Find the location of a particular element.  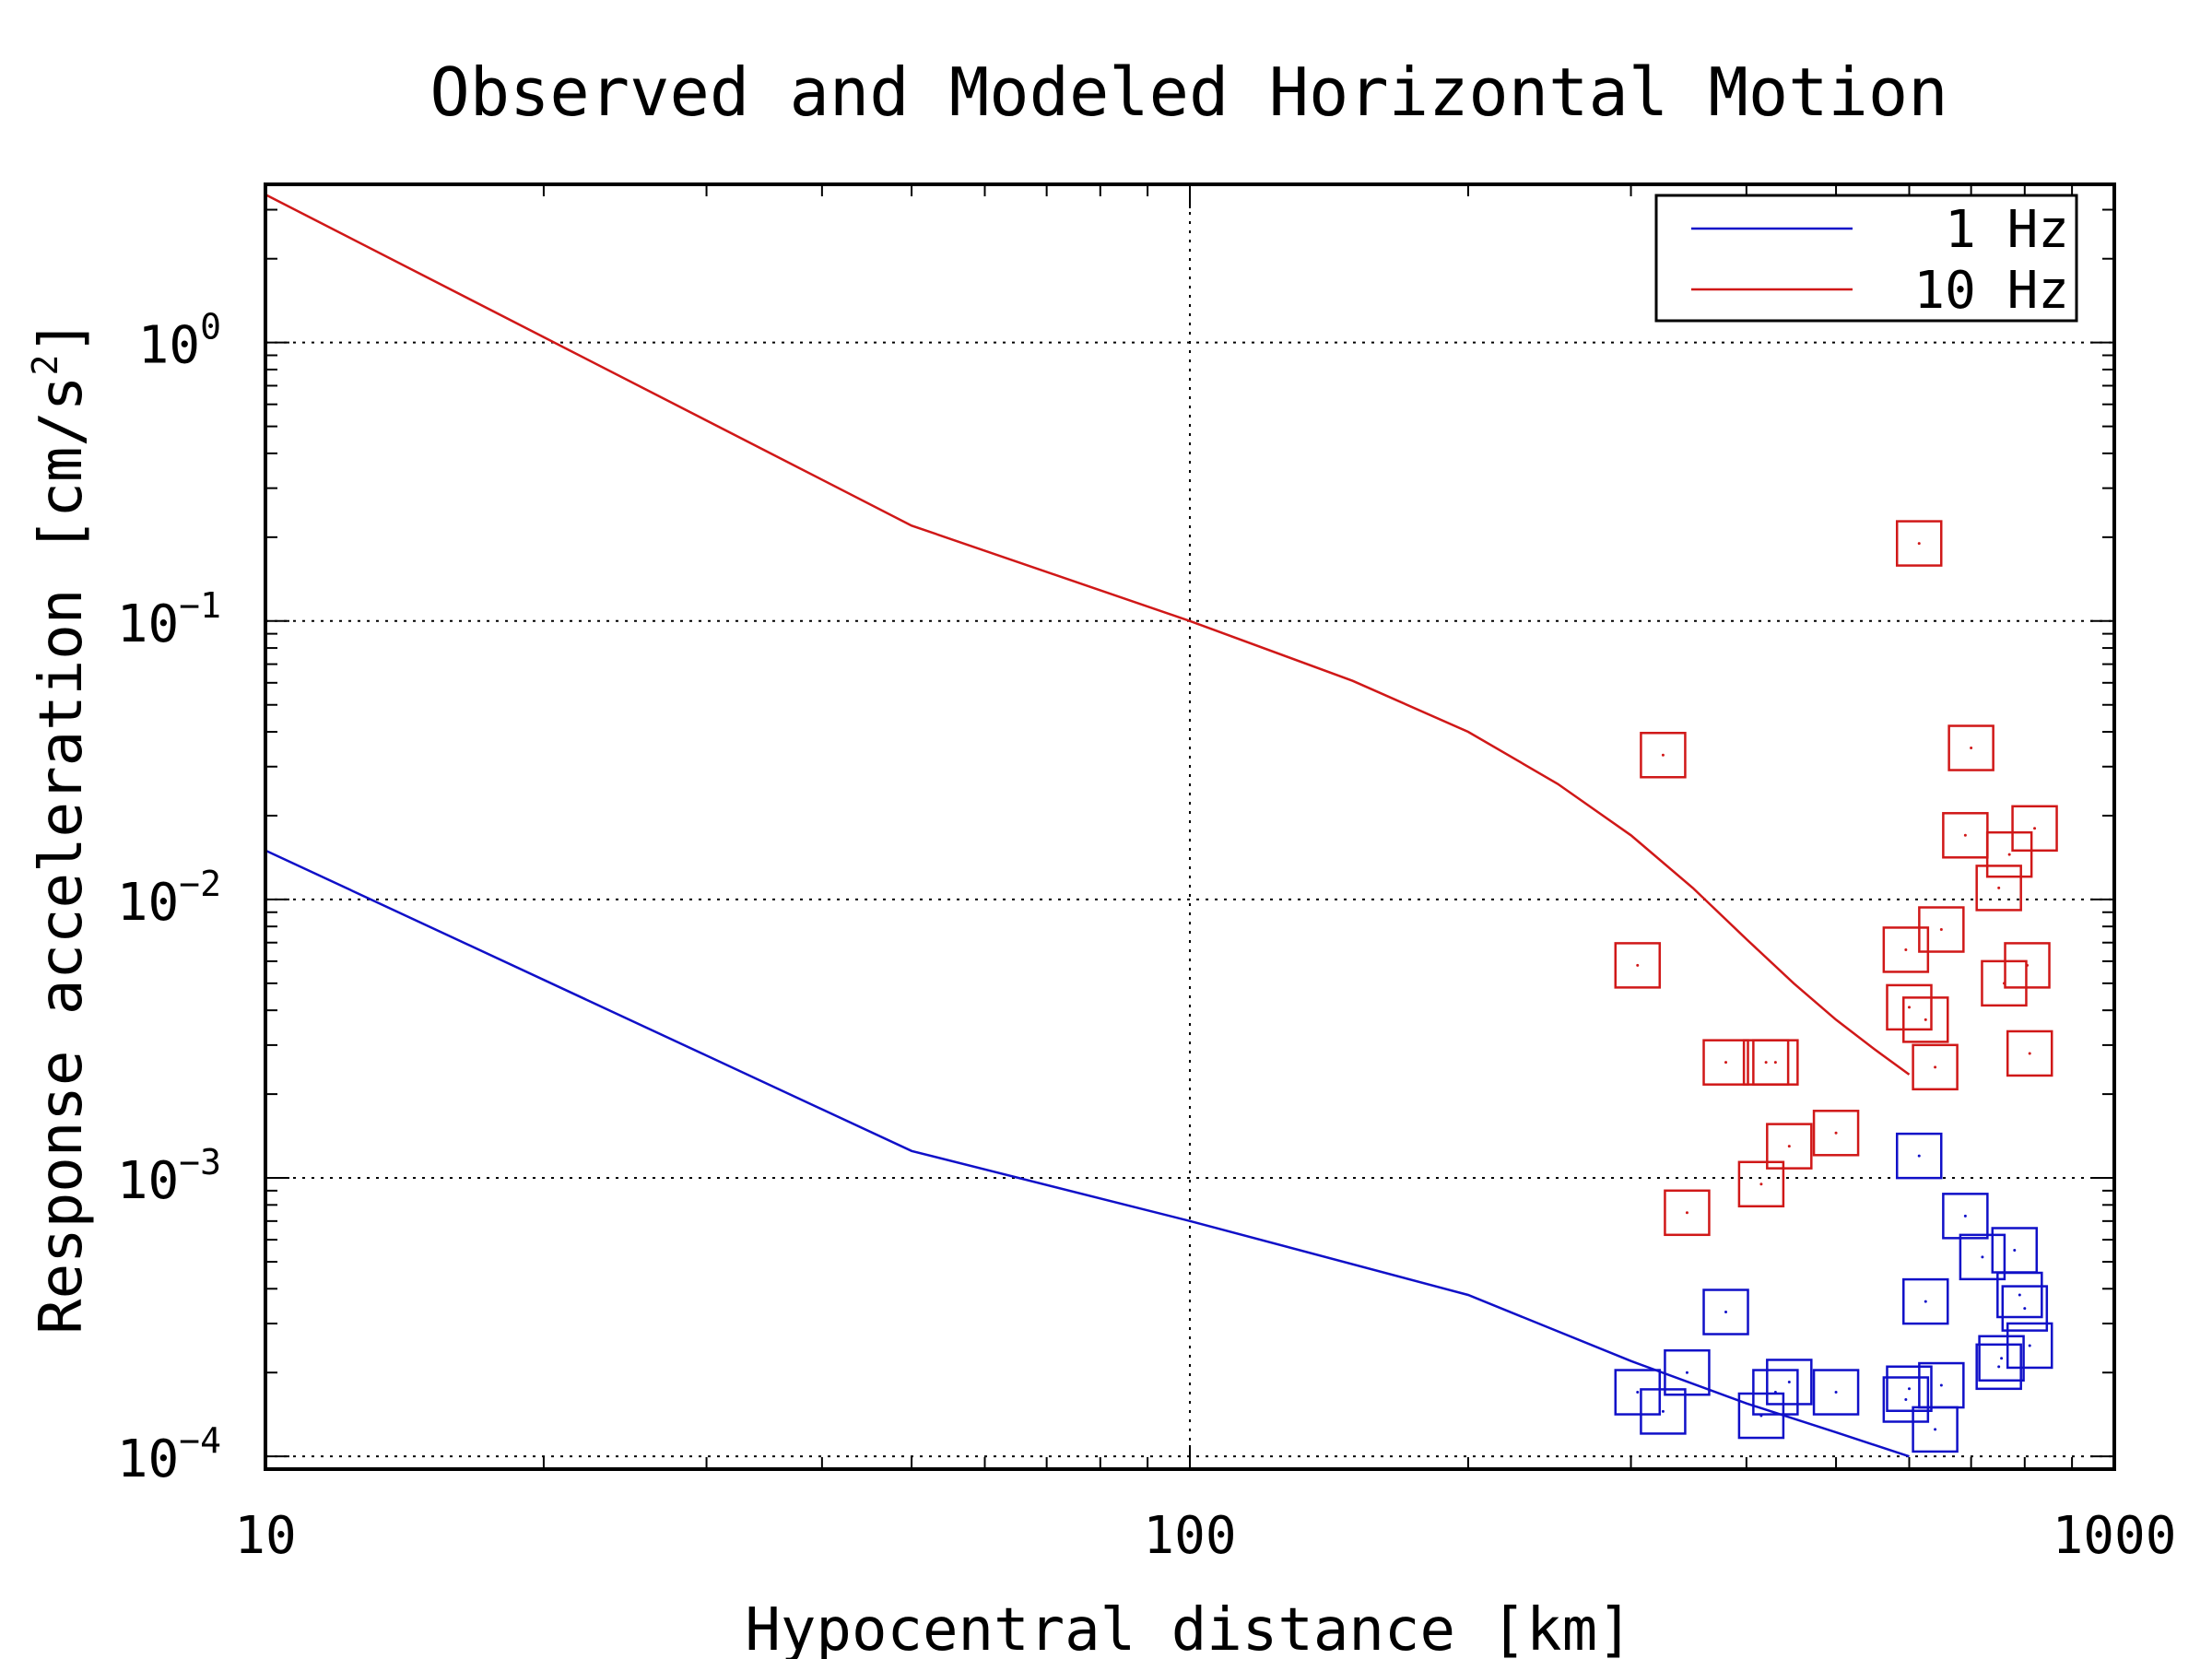

x-tick-label: 100 is located at coordinates (1189, 1536).